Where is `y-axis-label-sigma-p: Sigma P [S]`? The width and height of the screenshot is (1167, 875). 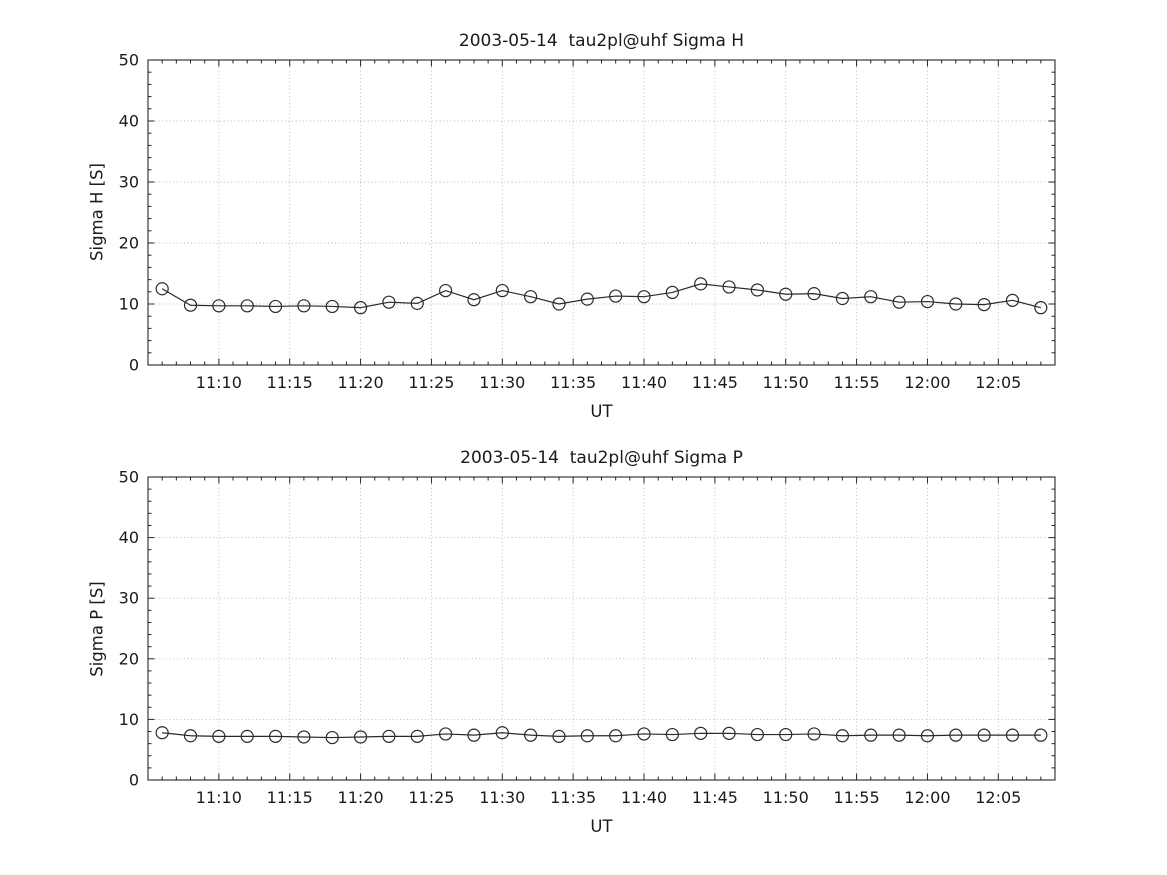 y-axis-label-sigma-p: Sigma P [S] is located at coordinates (97, 629).